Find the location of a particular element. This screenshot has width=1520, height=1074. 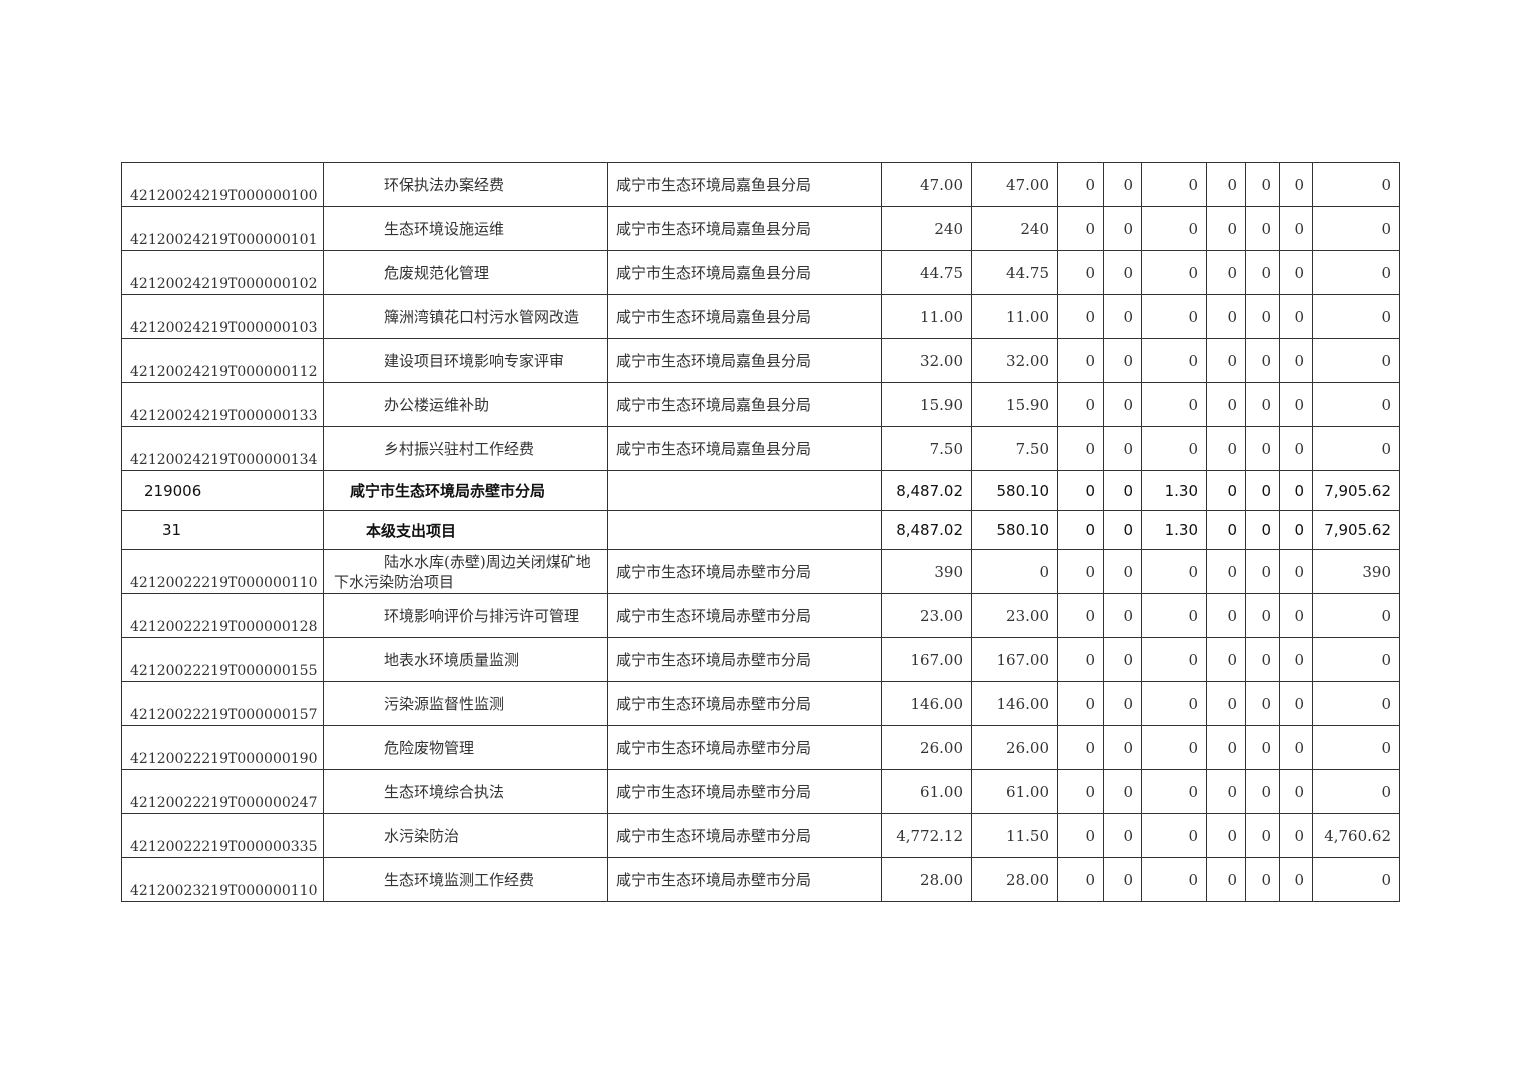

project-name-cell: 咸宁市生态环境局赤壁市分局 is located at coordinates (465, 490).